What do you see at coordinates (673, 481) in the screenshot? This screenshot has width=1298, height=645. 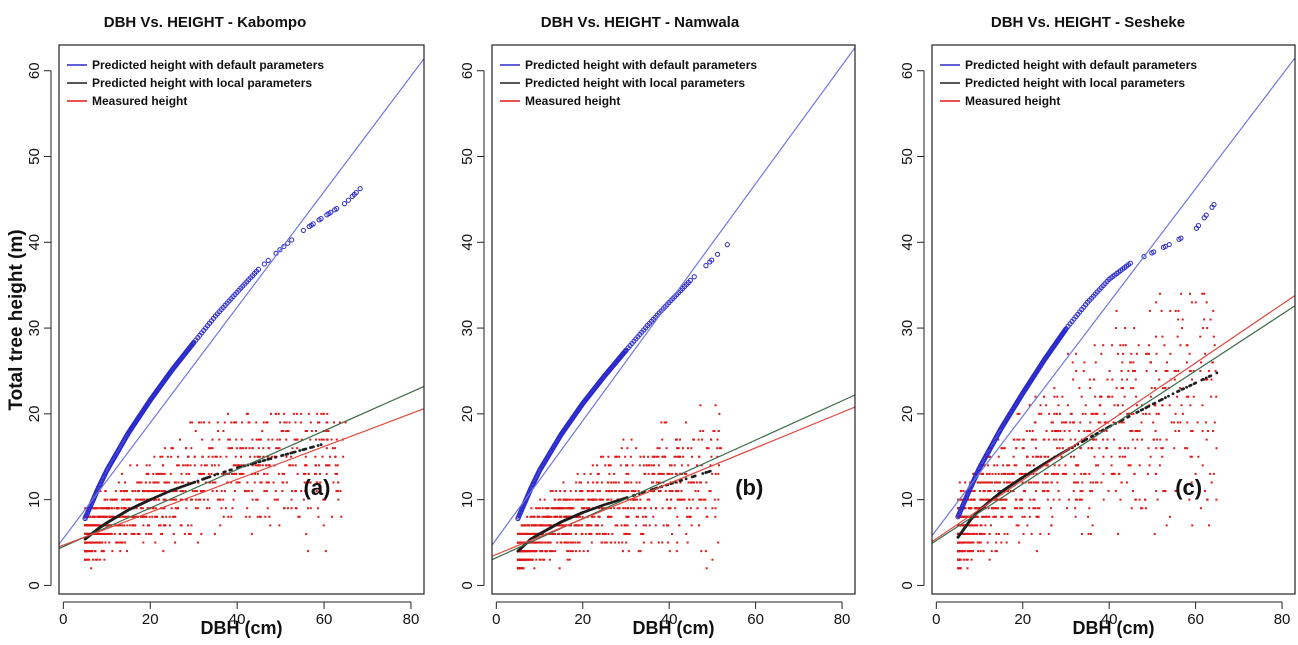 I see `measured-fit-line` at bounding box center [673, 481].